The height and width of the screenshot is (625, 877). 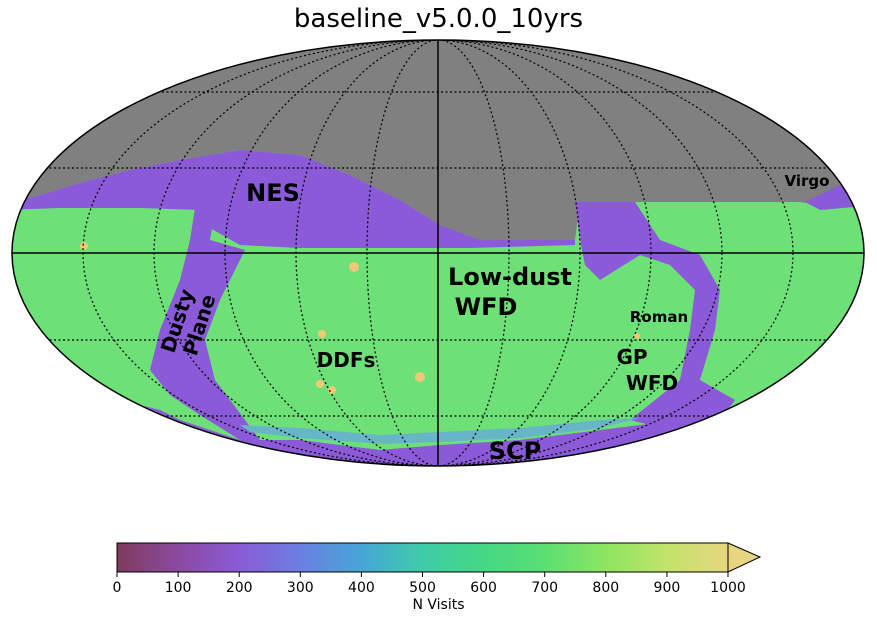 What do you see at coordinates (438, 605) in the screenshot?
I see `colorbar-label: N Visits` at bounding box center [438, 605].